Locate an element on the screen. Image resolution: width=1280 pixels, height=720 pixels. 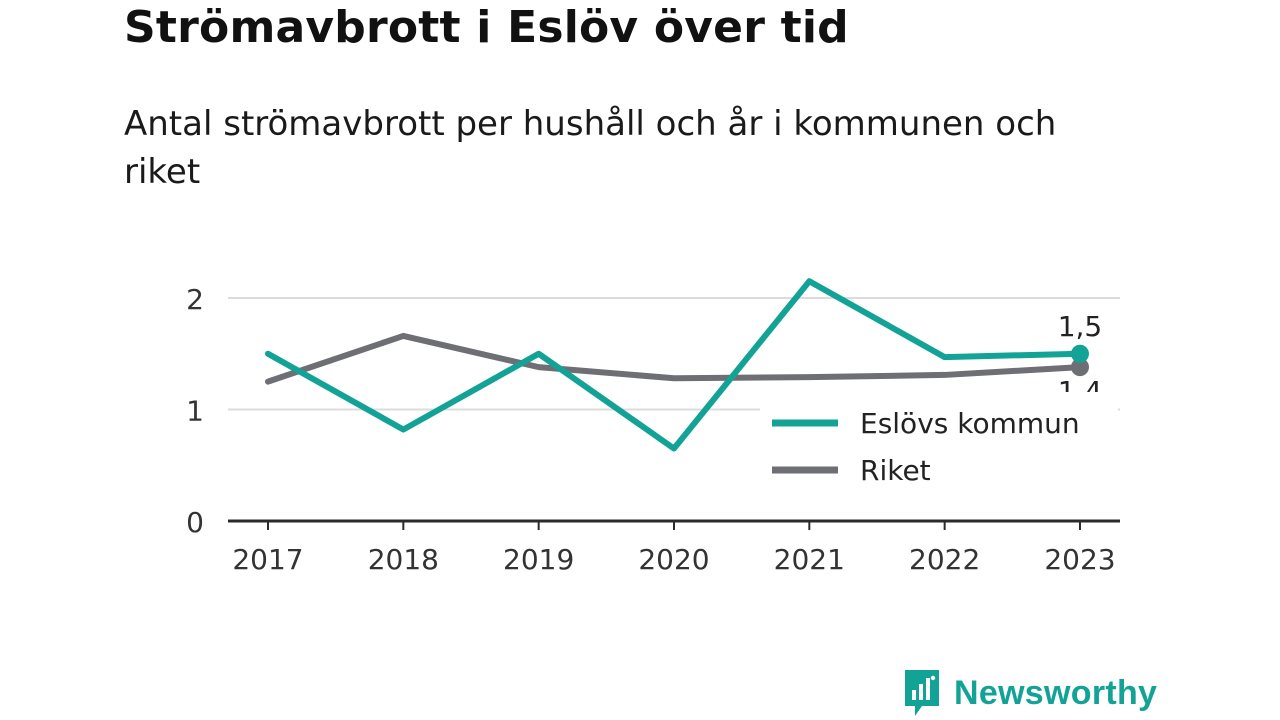
x-tick-label: 2023 is located at coordinates (1079, 559).